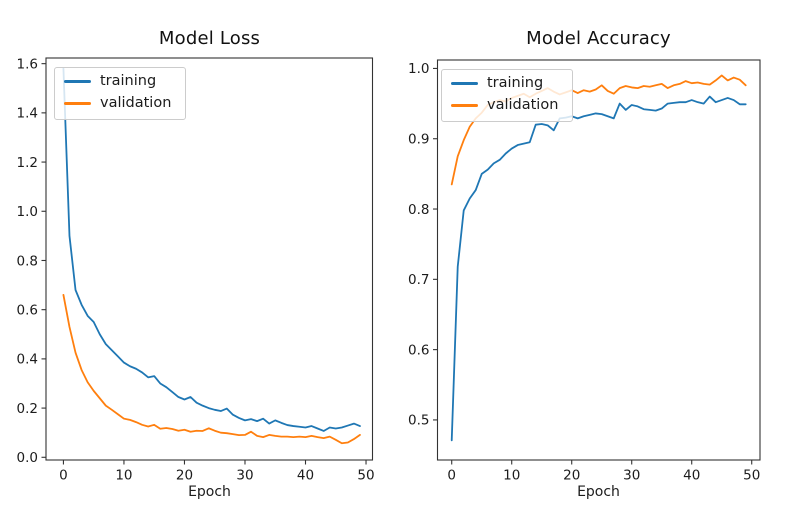 This screenshot has height=515, width=800. What do you see at coordinates (211, 369) in the screenshot?
I see `series-line-validation` at bounding box center [211, 369].